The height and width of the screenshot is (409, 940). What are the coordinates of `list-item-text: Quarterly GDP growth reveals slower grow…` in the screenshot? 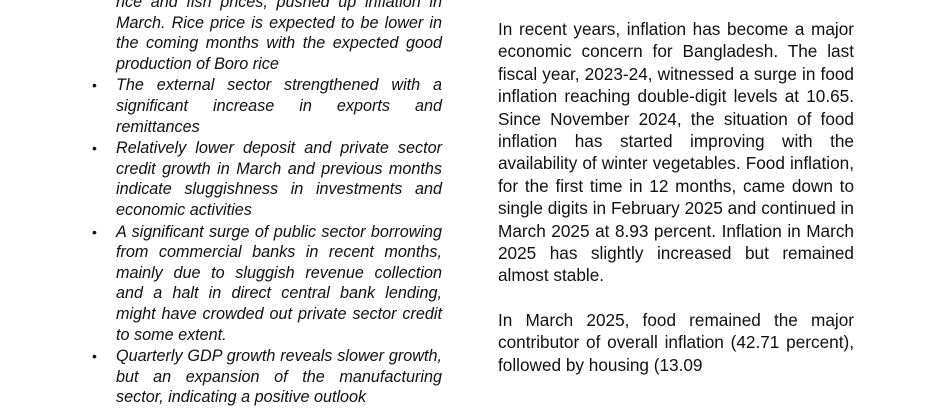 It's located at (279, 377).